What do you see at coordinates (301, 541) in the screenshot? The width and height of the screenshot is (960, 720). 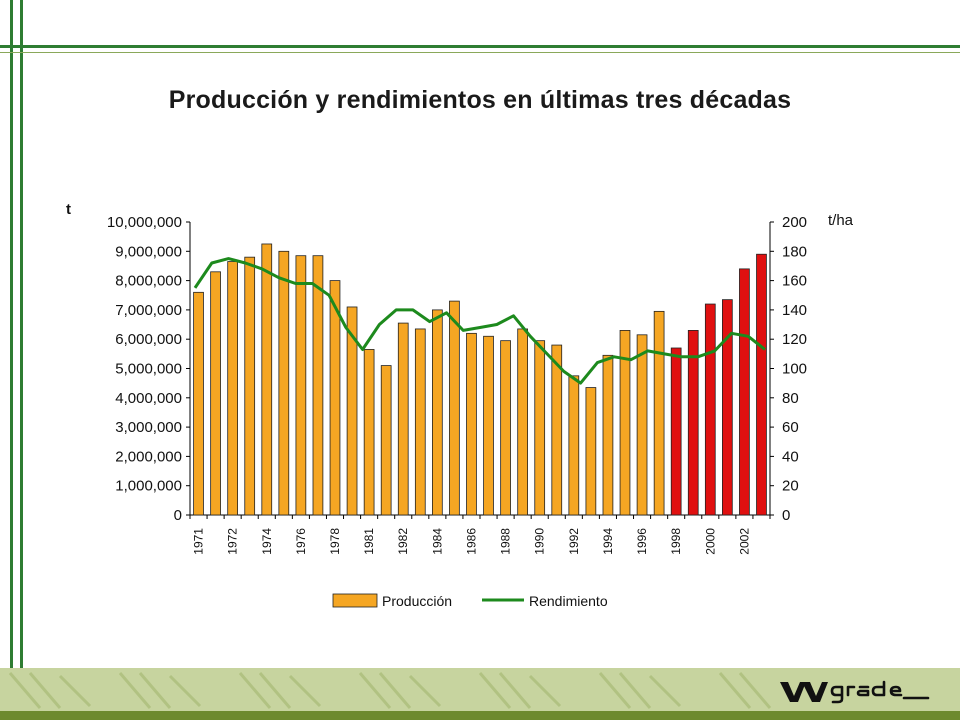 I see `x-tick-label: 1976` at bounding box center [301, 541].